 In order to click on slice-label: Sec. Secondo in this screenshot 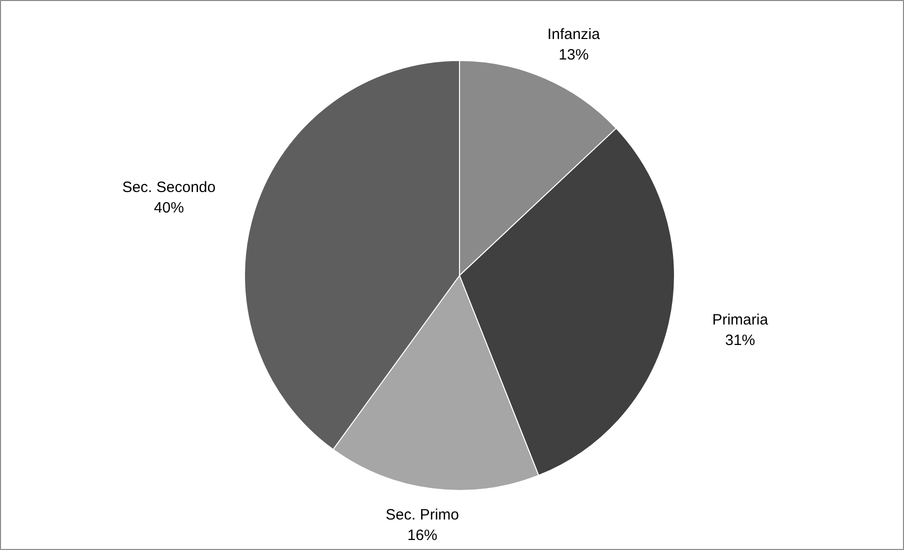, I will do `click(169, 187)`.